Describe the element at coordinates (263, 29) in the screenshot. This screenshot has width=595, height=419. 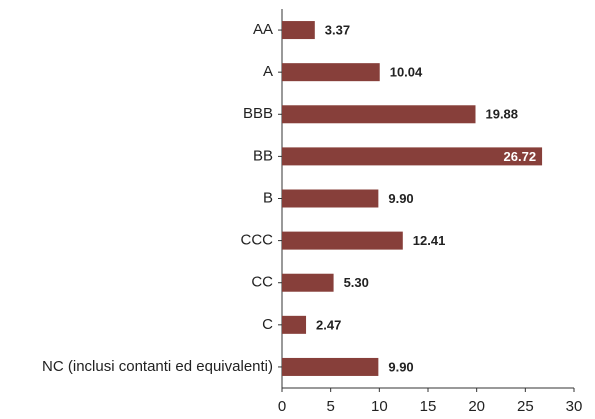
I see `y-tick-label: AA` at that location.